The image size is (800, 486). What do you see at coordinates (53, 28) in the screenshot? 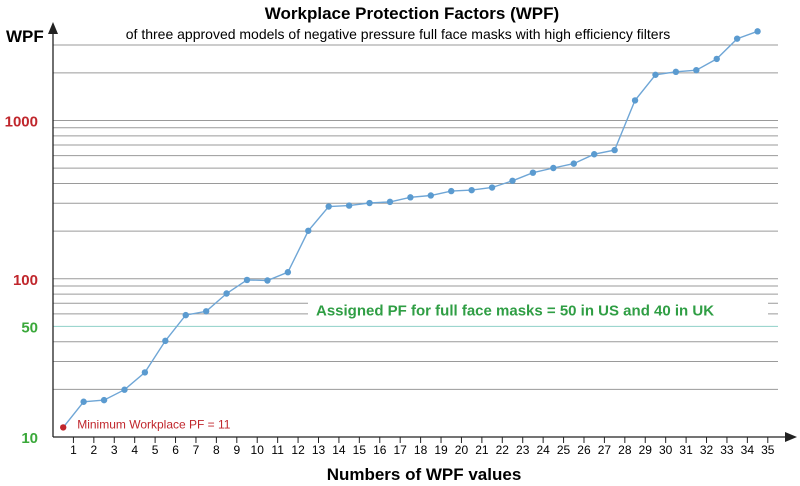
I see `y-axis-arrow` at bounding box center [53, 28].